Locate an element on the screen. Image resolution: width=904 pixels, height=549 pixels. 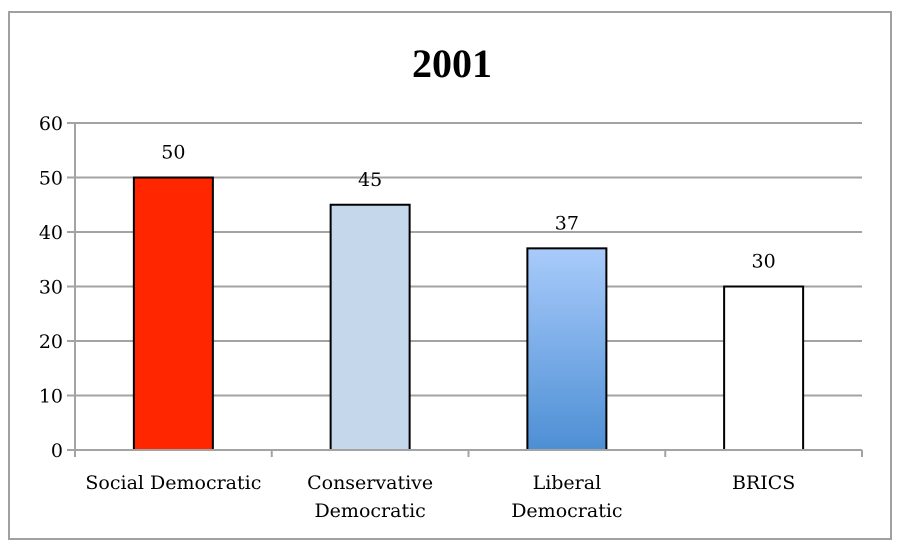
bar-conservative-democratic is located at coordinates (370, 327).